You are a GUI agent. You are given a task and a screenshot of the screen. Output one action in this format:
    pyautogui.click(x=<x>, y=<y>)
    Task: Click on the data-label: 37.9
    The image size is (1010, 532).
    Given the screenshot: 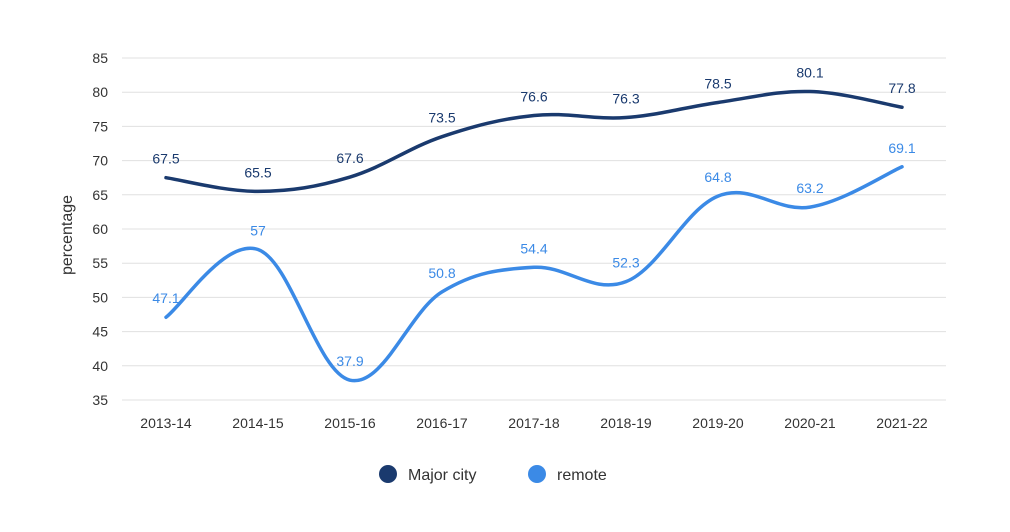 What is the action you would take?
    pyautogui.click(x=349, y=361)
    